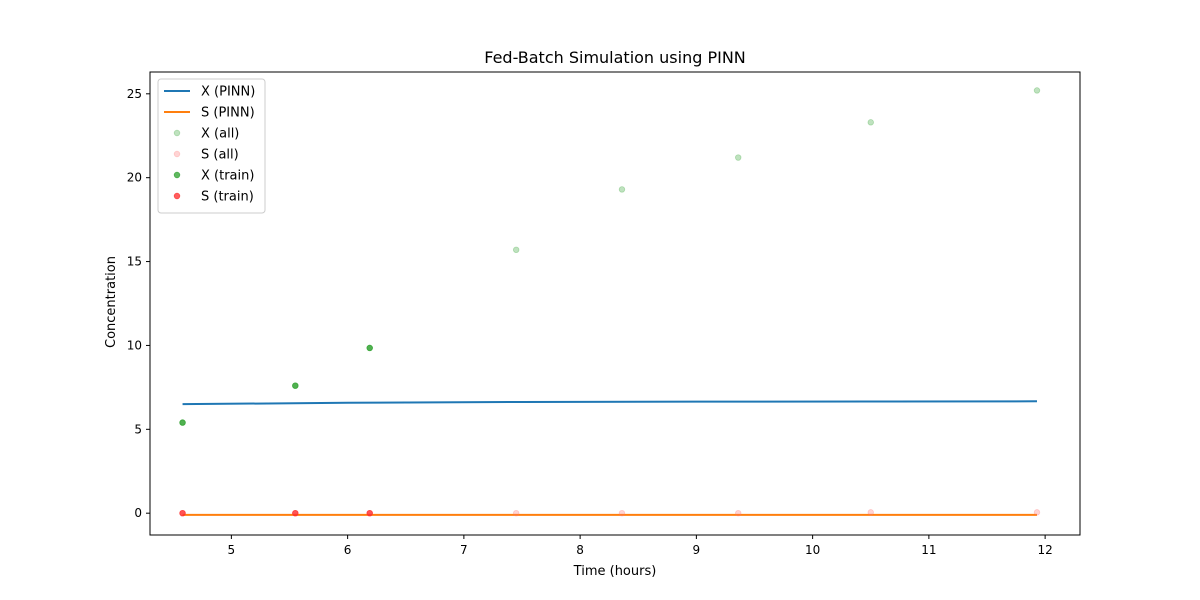  Describe the element at coordinates (220, 155) in the screenshot. I see `legend-label: S (all)` at that location.